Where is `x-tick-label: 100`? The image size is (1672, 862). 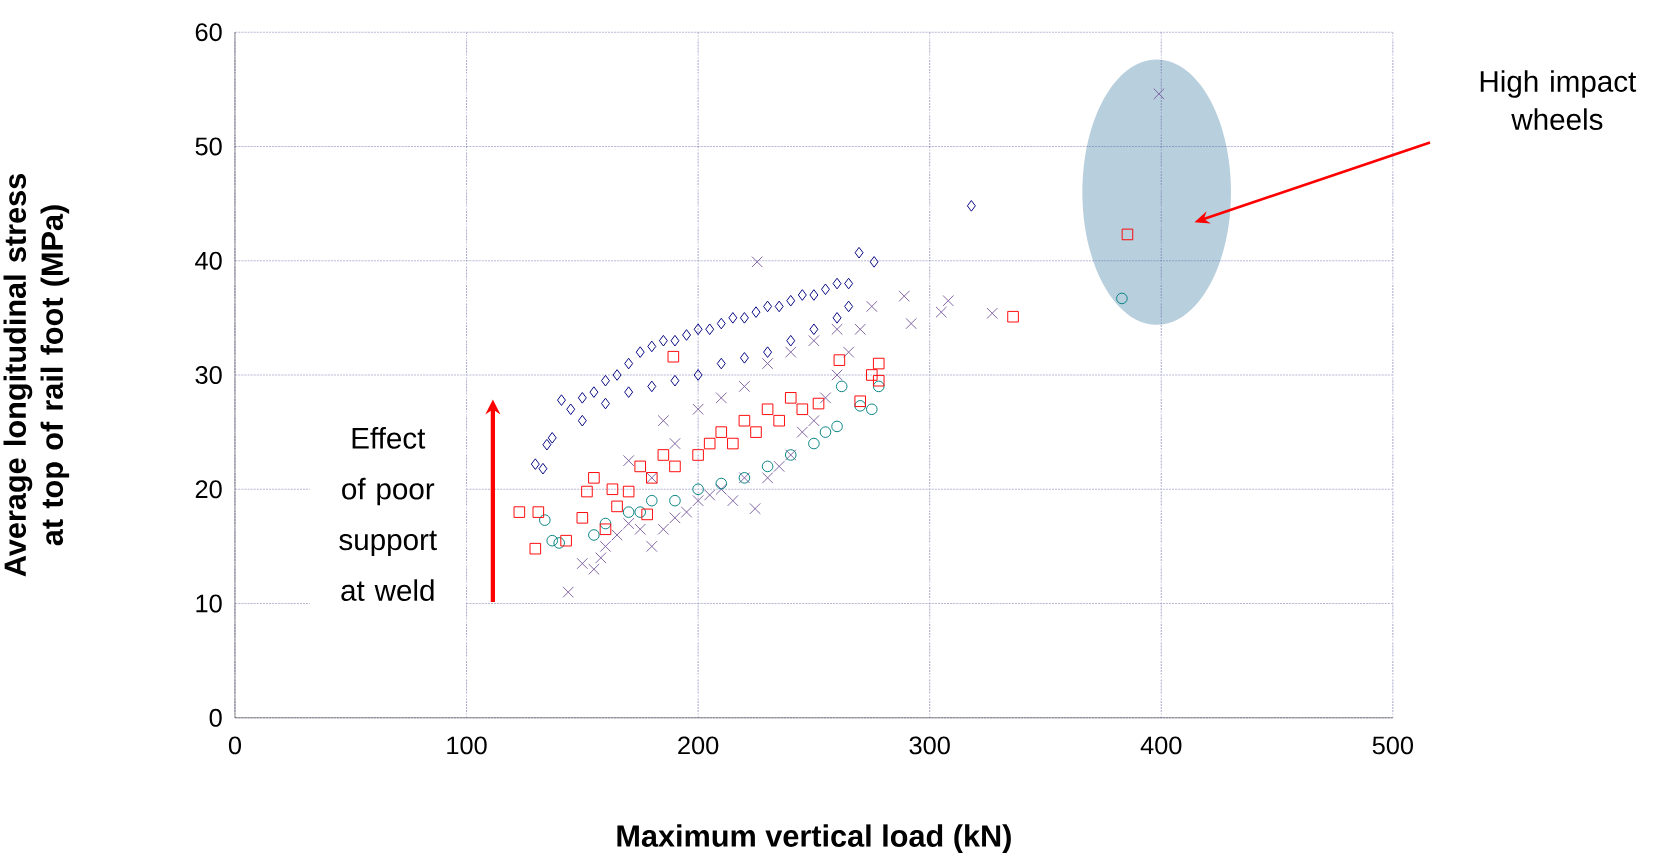 x-tick-label: 100 is located at coordinates (467, 745).